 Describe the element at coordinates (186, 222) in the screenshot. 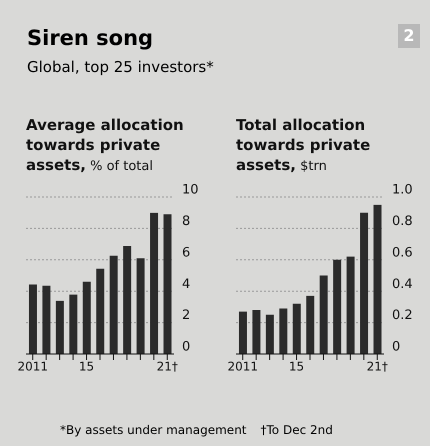

I see `y-tick-label: 8` at that location.